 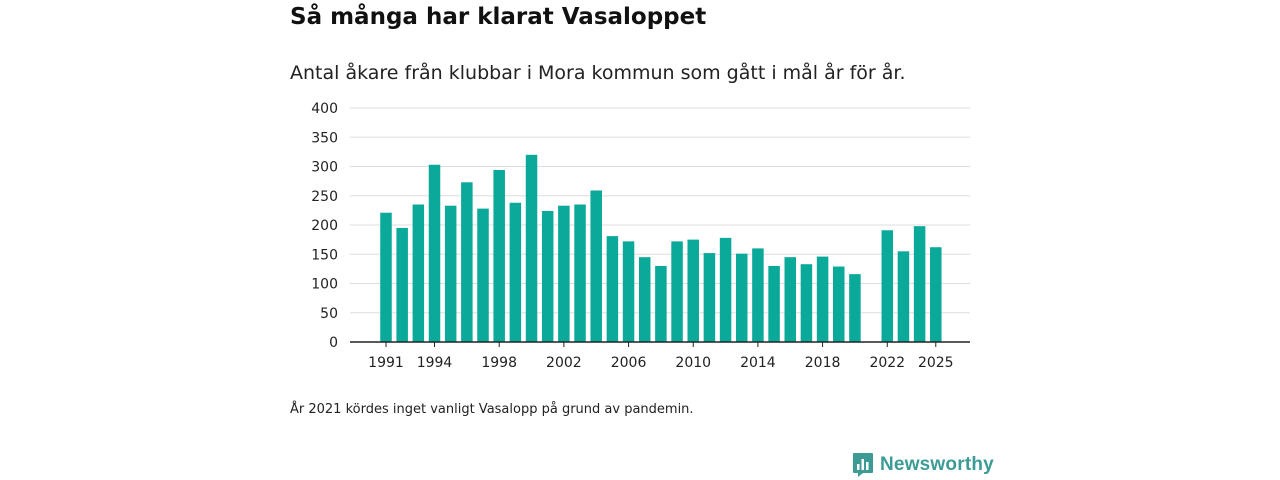 I want to click on bar-2017, so click(x=806, y=303).